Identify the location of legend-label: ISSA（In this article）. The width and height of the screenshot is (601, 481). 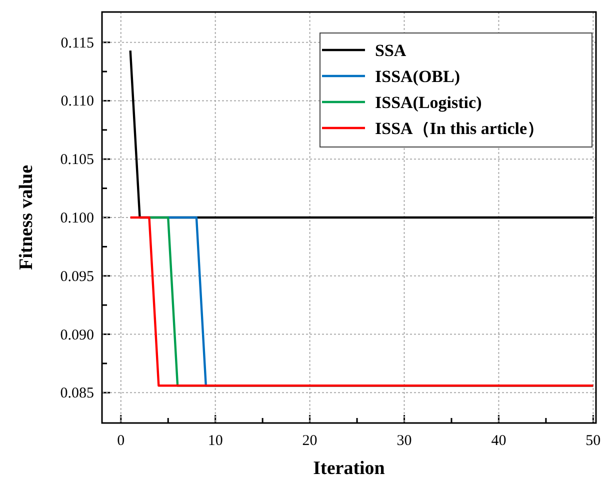
(459, 128).